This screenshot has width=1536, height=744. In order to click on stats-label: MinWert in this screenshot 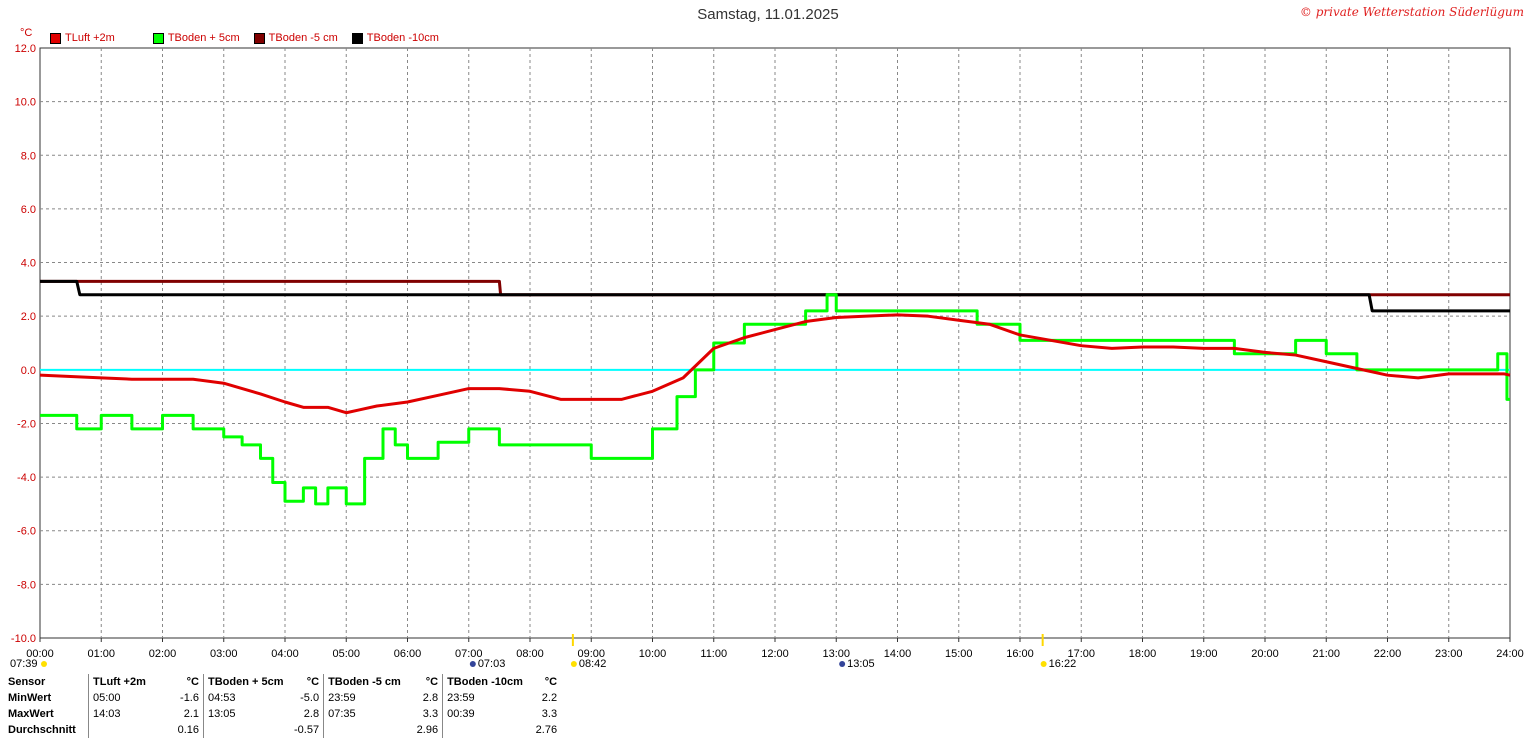, I will do `click(30, 698)`.